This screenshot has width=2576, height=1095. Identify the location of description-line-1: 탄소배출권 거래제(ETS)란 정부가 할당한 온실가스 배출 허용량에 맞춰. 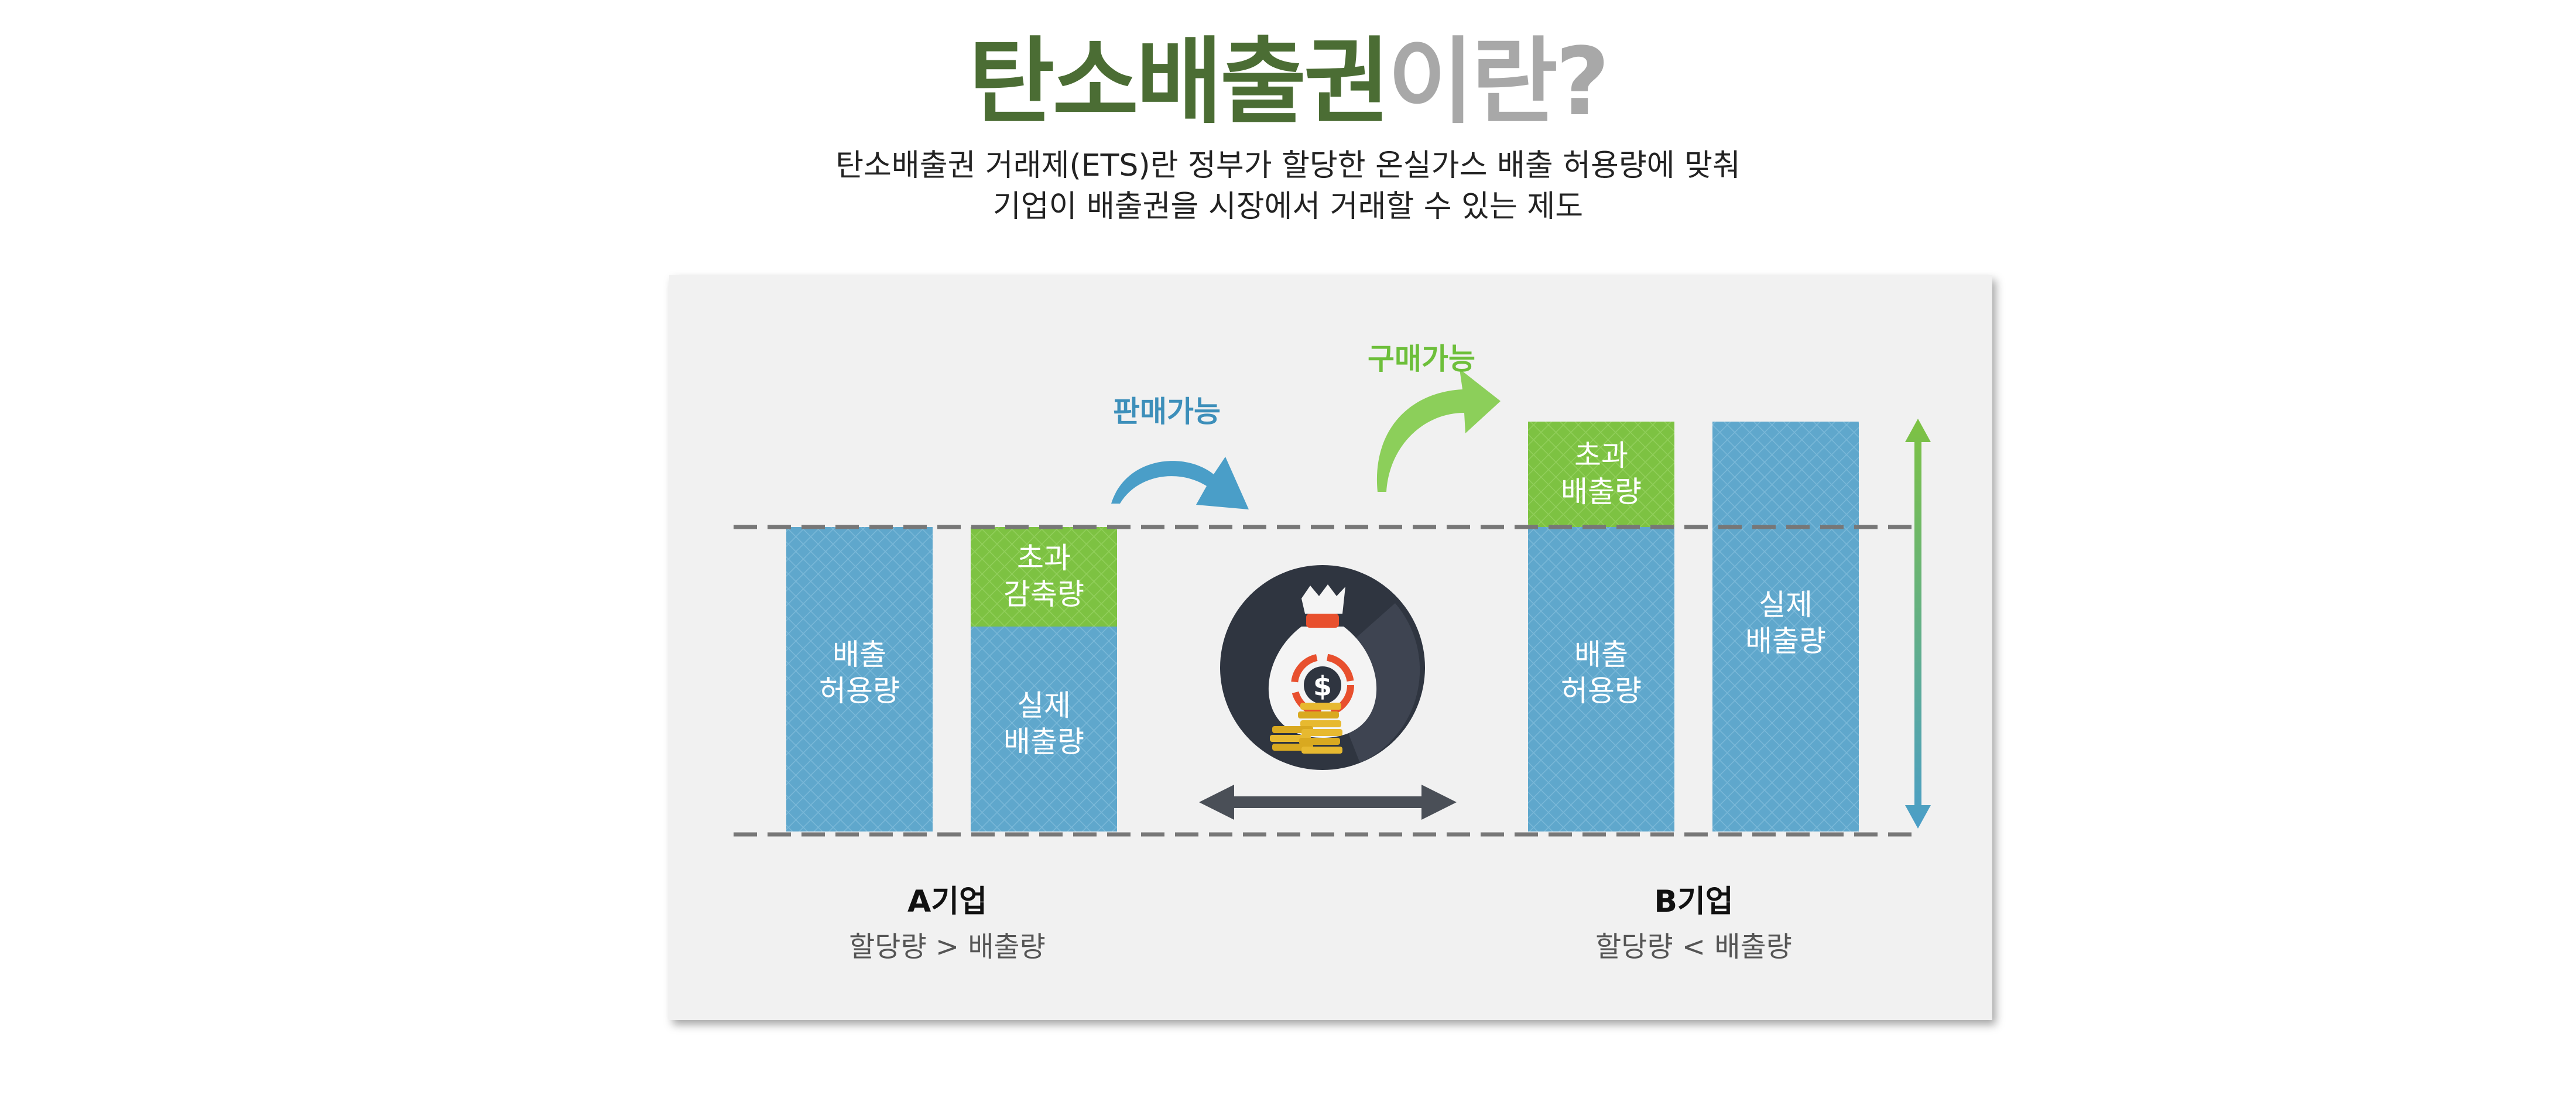
(1288, 166).